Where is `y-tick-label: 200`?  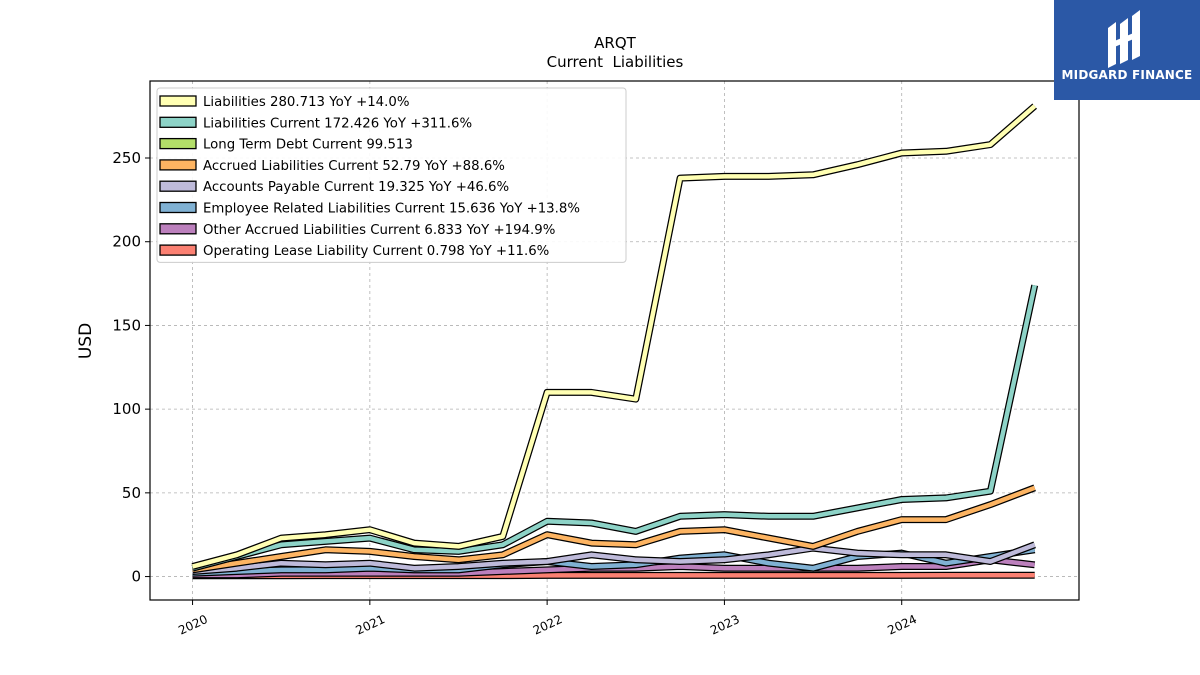
y-tick-label: 200 is located at coordinates (126, 242).